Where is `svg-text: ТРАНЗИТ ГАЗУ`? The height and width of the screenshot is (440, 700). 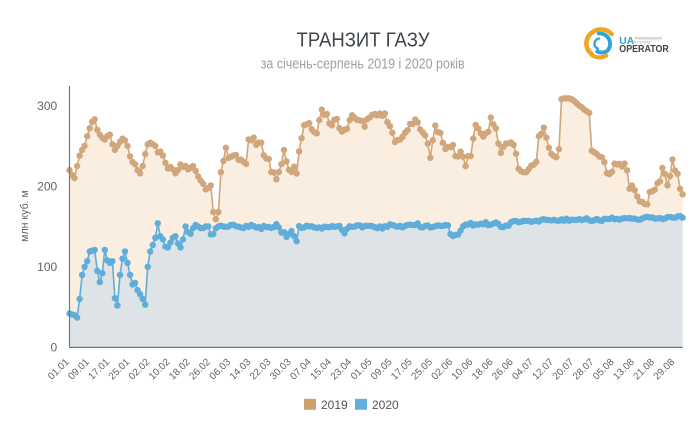
svg-text: ТРАНЗИТ ГАЗУ is located at coordinates (364, 40).